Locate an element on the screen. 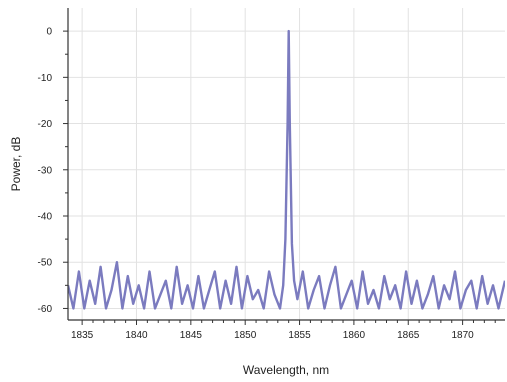 The height and width of the screenshot is (382, 507). x-tick-label: 1860 is located at coordinates (354, 335).